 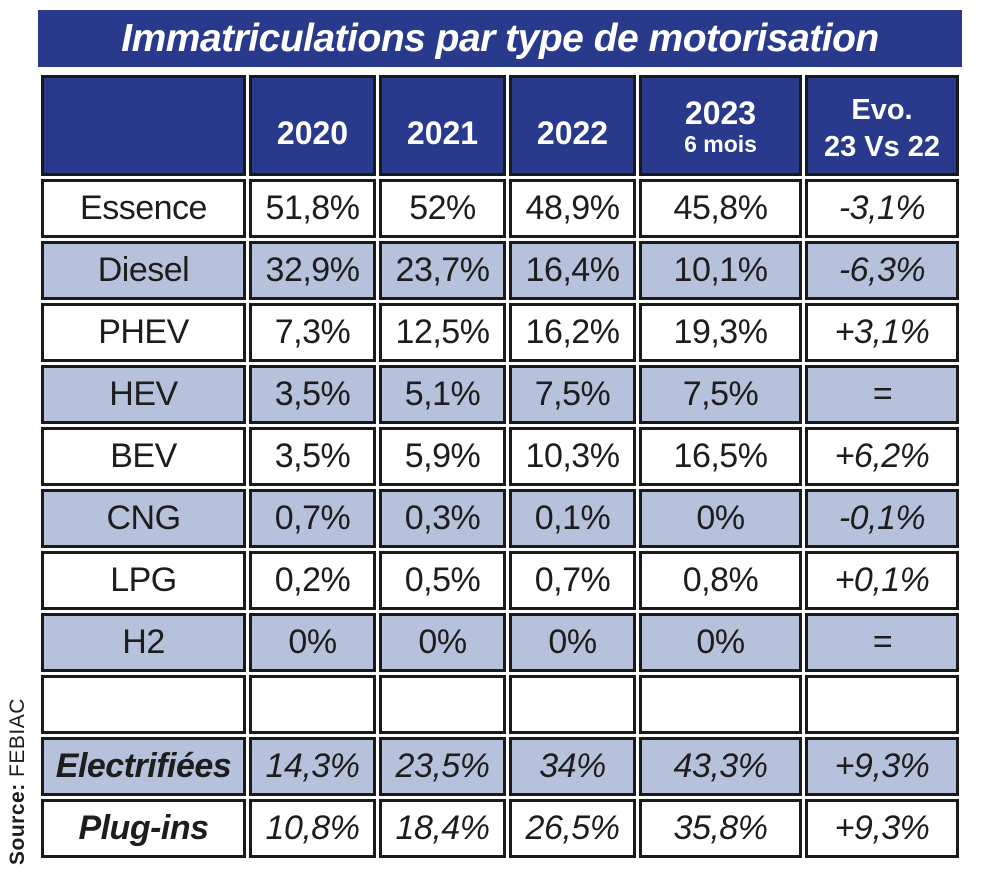 I want to click on col-header-empty, so click(x=143, y=125).